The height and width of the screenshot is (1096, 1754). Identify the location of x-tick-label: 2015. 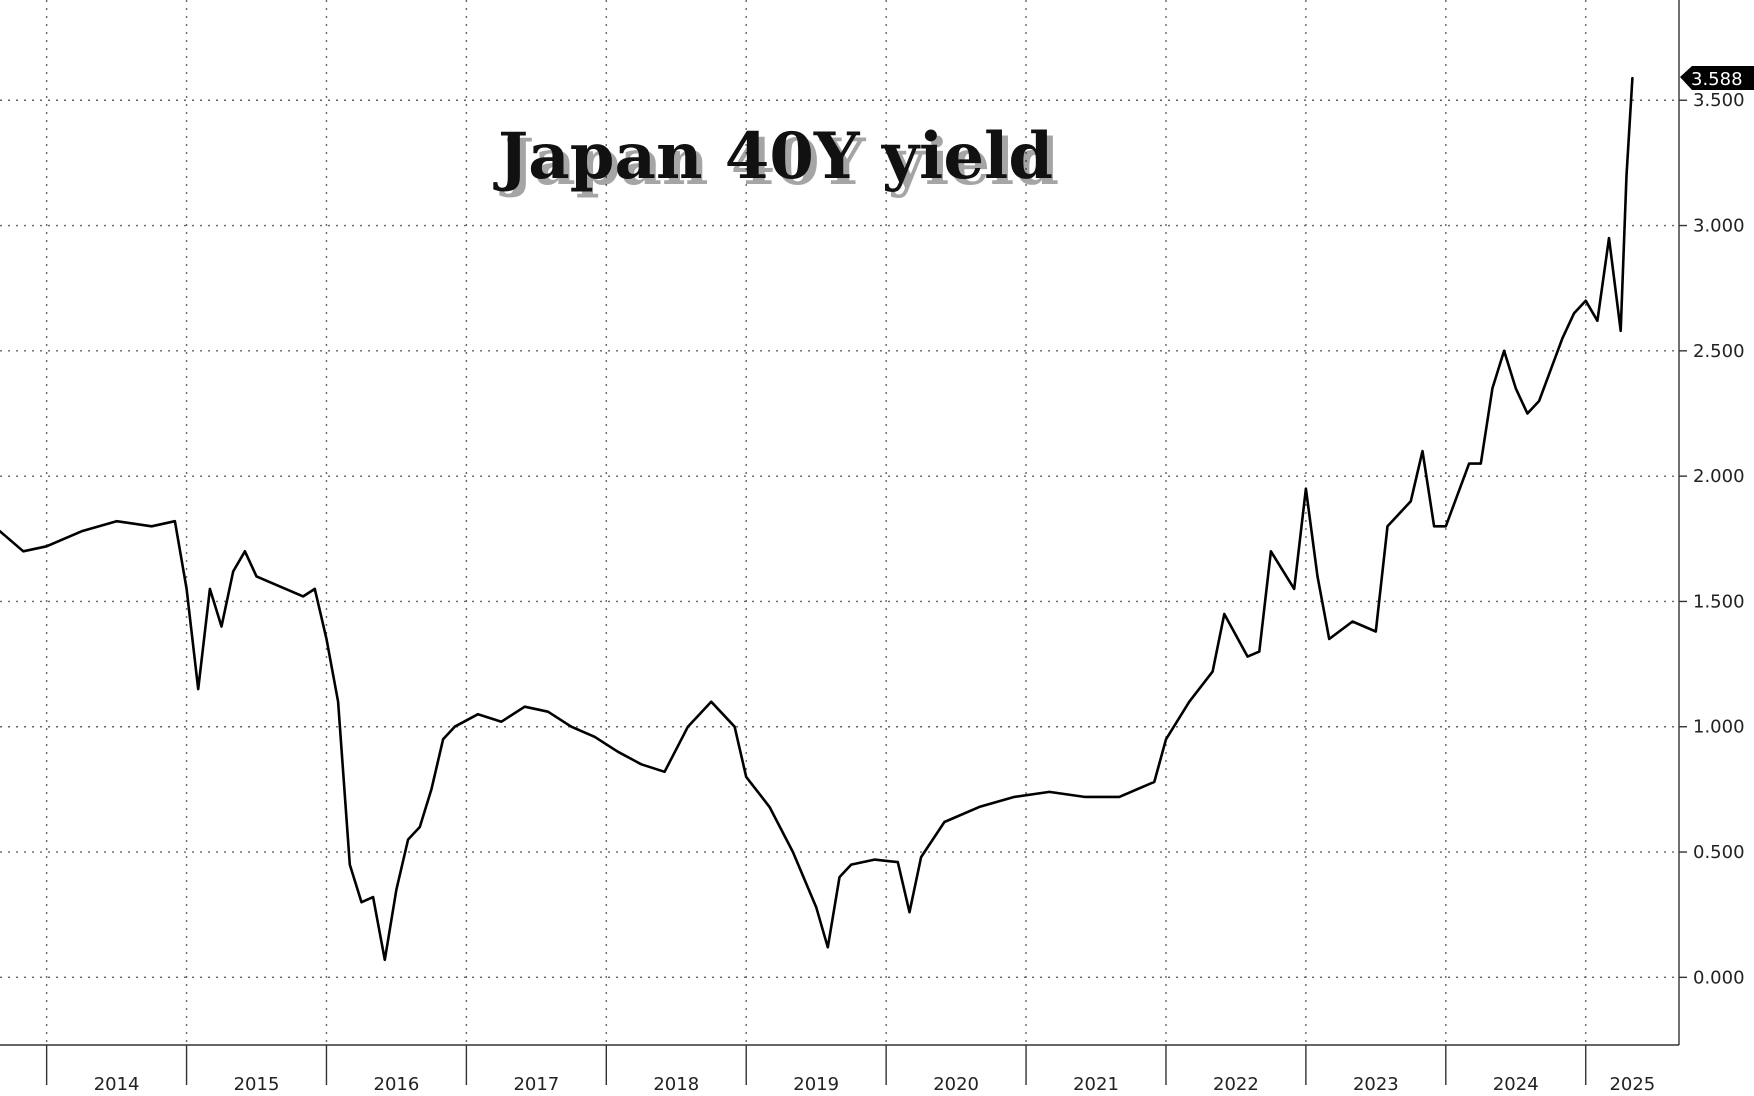
(257, 1084).